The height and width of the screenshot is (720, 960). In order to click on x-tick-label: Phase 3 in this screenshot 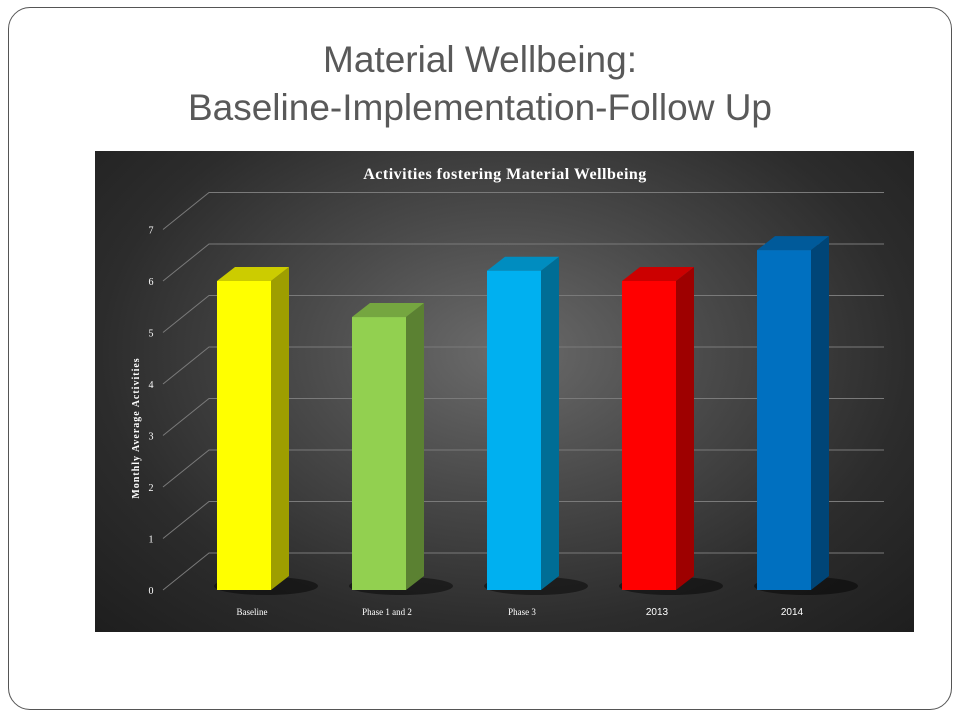, I will do `click(522, 612)`.